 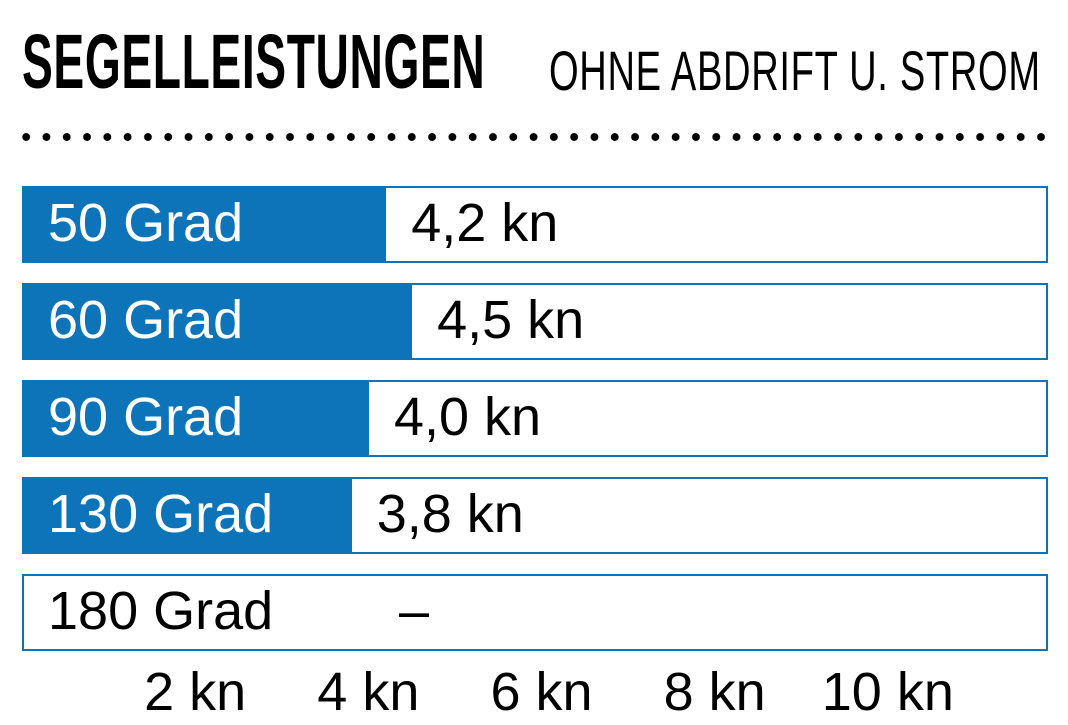 I want to click on x-axis-tick-label: 4 kn, so click(x=368, y=692).